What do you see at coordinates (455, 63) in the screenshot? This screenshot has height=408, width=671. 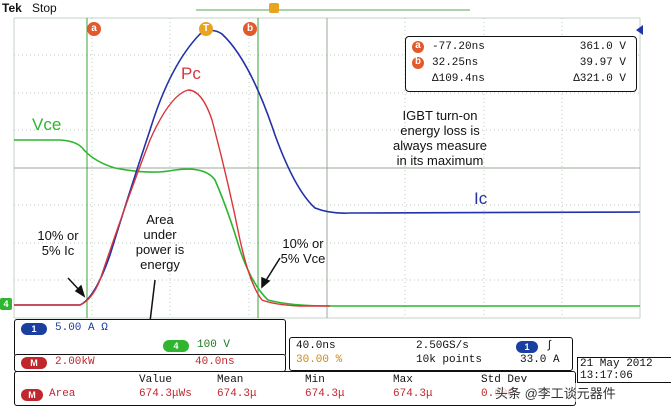 I see `cursor-b-time: 32.25ns` at bounding box center [455, 63].